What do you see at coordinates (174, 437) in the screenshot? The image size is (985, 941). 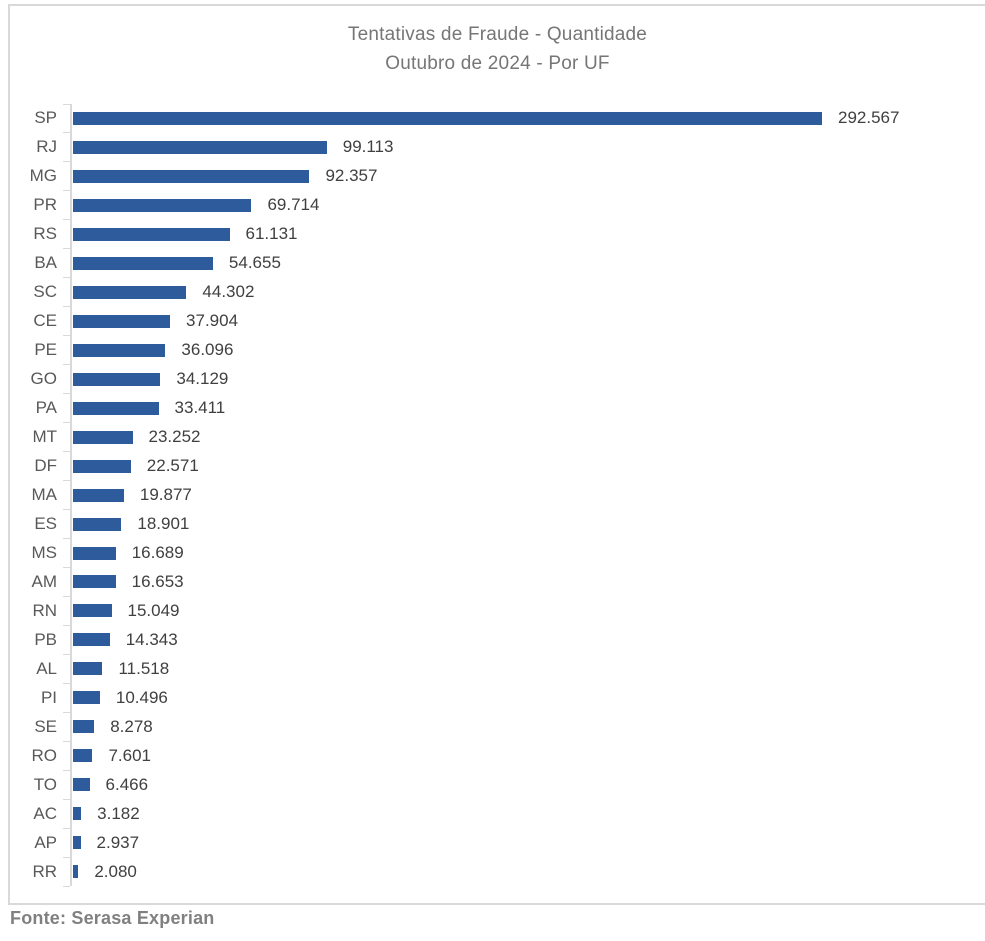 I see `value-label: 23.252` at bounding box center [174, 437].